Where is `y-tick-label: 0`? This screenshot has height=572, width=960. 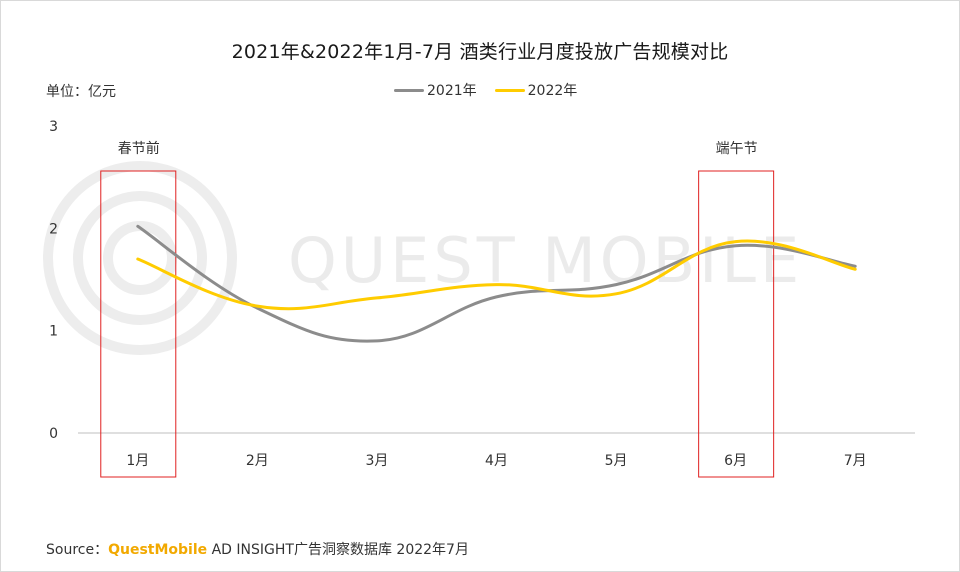 y-tick-label: 0 is located at coordinates (53, 434).